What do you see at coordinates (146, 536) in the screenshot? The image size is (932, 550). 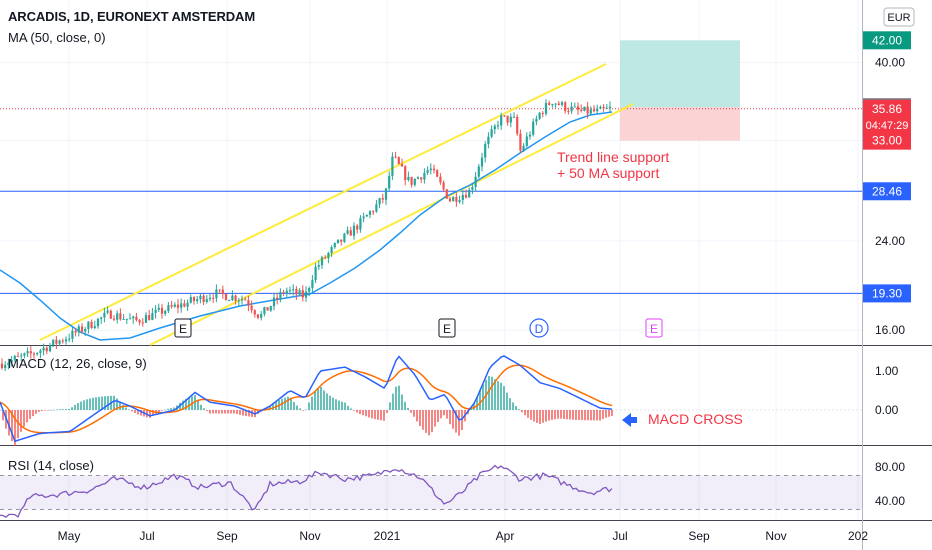 I see `time-axis-label: Jul` at bounding box center [146, 536].